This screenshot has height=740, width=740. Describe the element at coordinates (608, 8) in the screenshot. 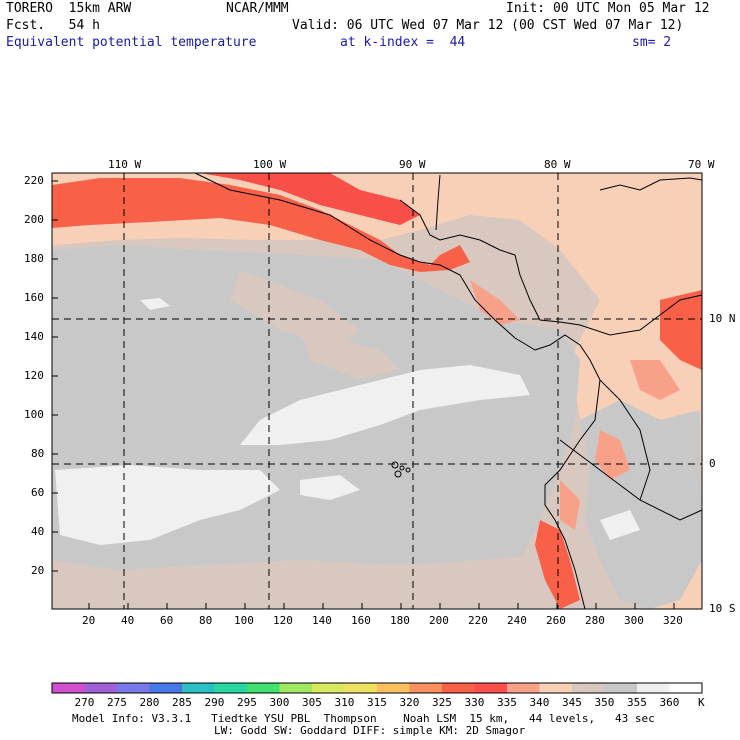

I see `init-time: Init: 00 UTC Mon 05 Mar 12` at that location.